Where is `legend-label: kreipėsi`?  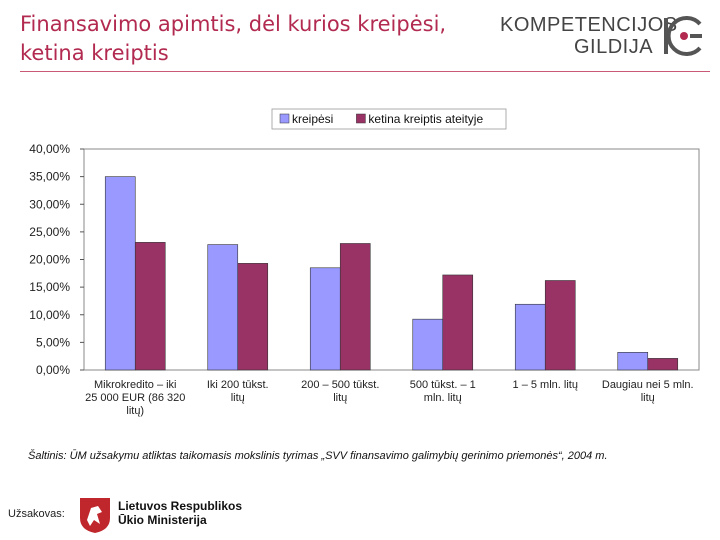
legend-label: kreipėsi is located at coordinates (312, 119).